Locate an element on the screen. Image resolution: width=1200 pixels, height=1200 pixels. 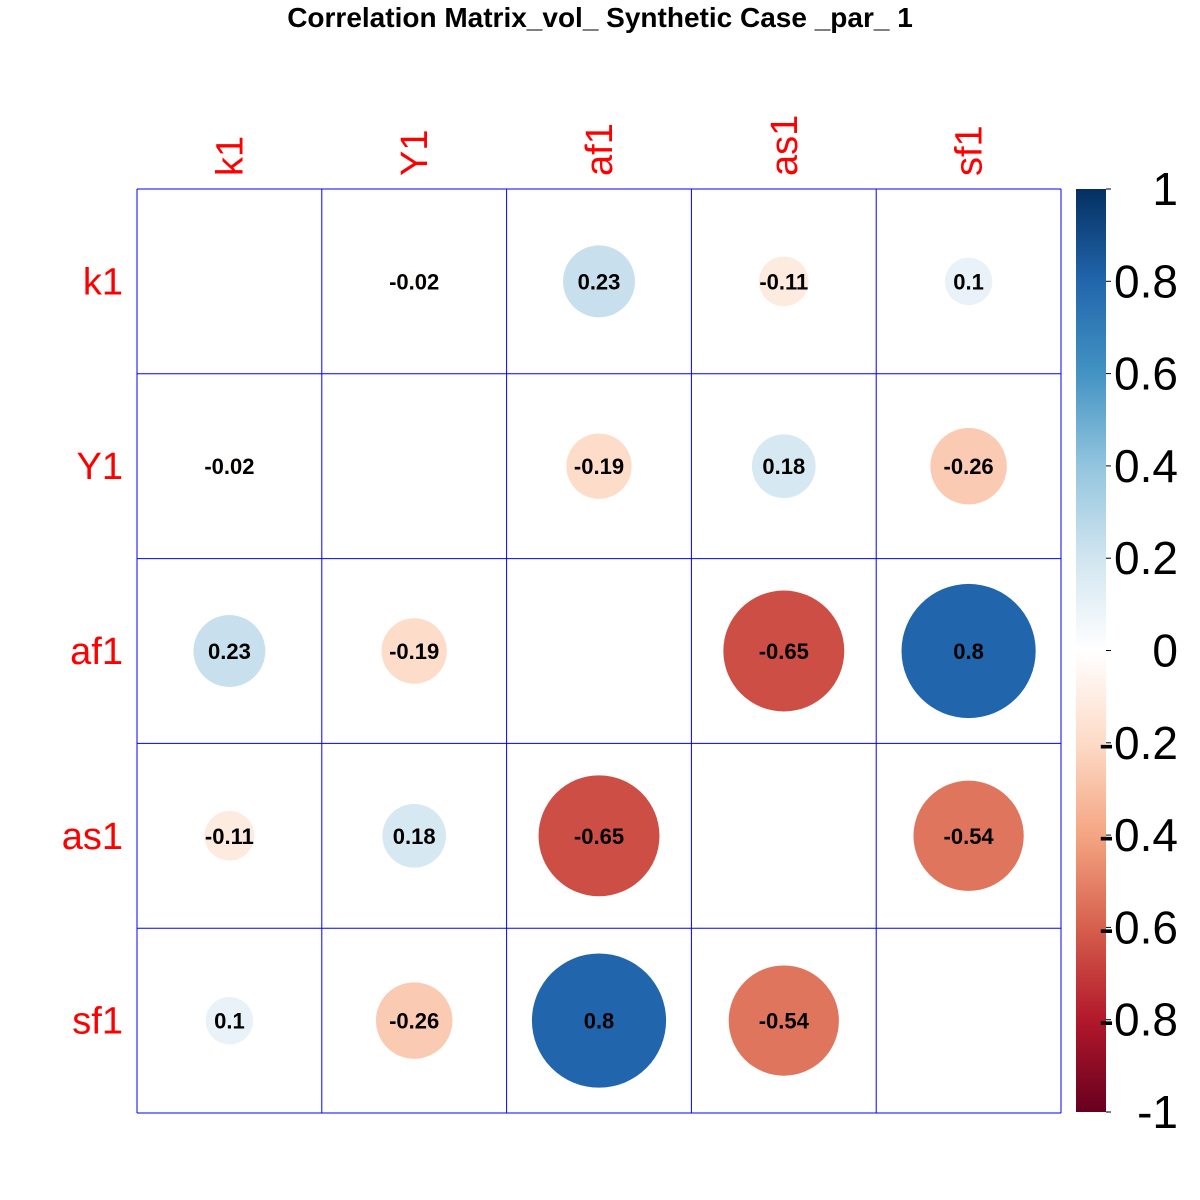
colorbar-tick-label: -1 is located at coordinates (1157, 1112).